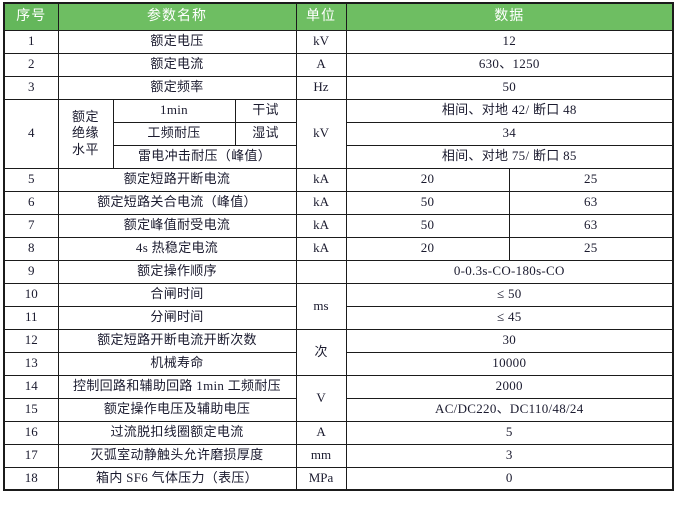 This screenshot has height=507, width=677. Describe the element at coordinates (31, 133) in the screenshot. I see `row-number: 4` at that location.